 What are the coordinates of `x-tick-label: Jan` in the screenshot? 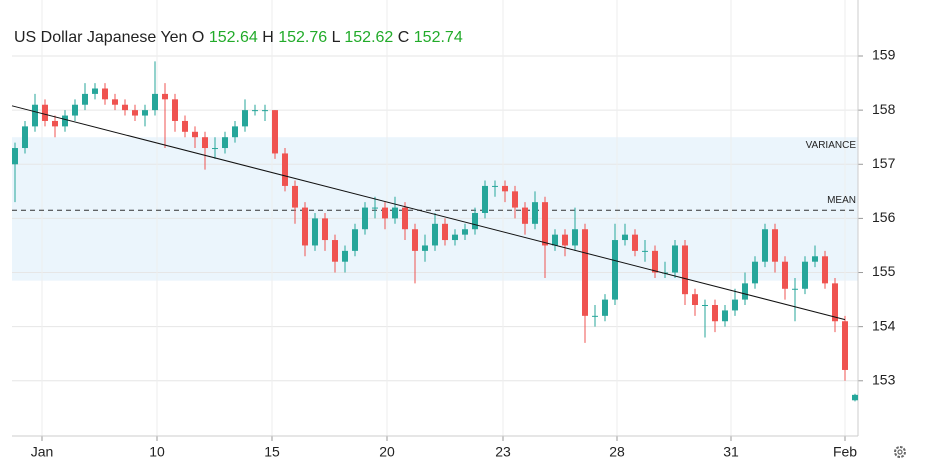 It's located at (42, 452).